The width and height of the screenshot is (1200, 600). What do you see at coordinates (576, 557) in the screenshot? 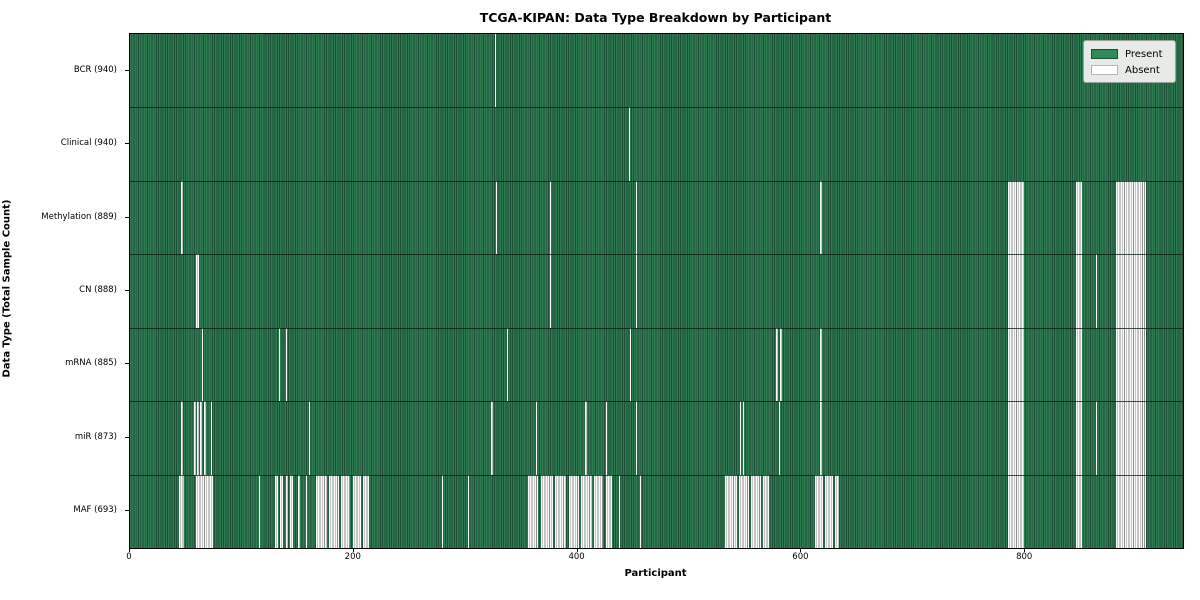
I see `xtick-label-400: 400` at bounding box center [576, 557].